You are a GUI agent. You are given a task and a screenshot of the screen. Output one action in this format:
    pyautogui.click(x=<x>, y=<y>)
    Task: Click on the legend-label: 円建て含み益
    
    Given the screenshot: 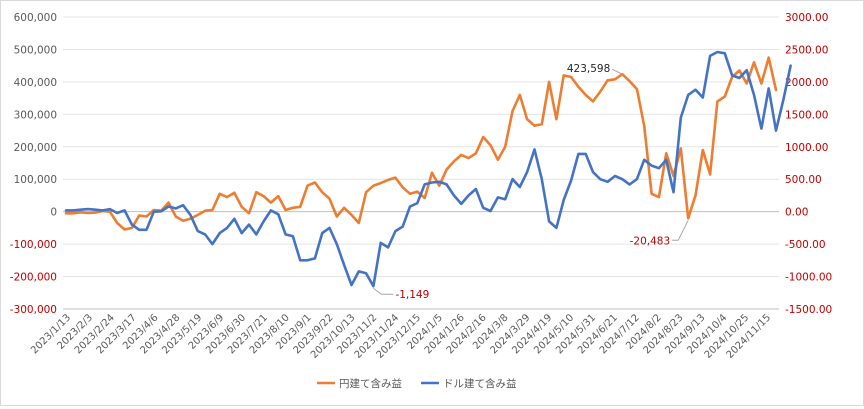 What is the action you would take?
    pyautogui.click(x=370, y=383)
    